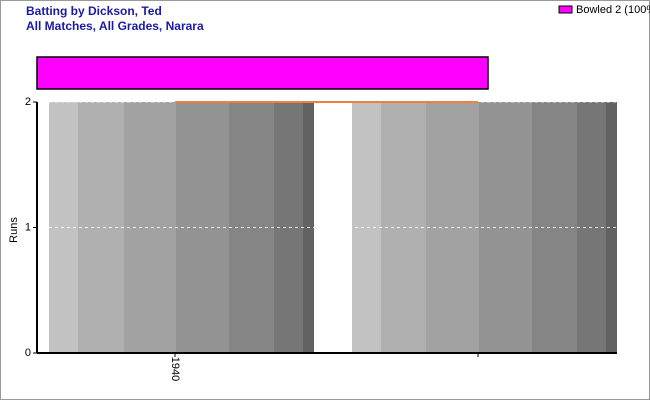 This screenshot has width=650, height=400. I want to click on x-tick-label: 1940, so click(175, 369).